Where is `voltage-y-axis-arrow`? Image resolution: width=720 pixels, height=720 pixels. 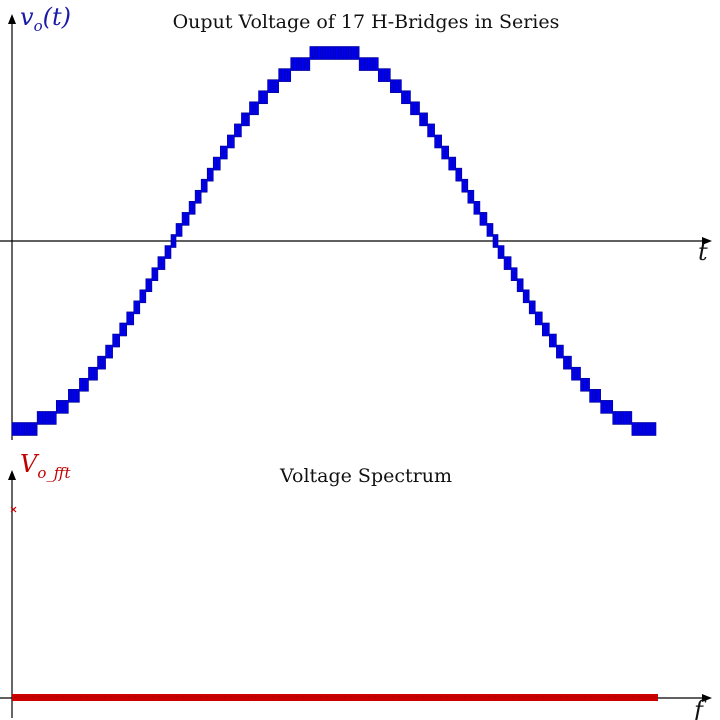 voltage-y-axis-arrow is located at coordinates (12, 19).